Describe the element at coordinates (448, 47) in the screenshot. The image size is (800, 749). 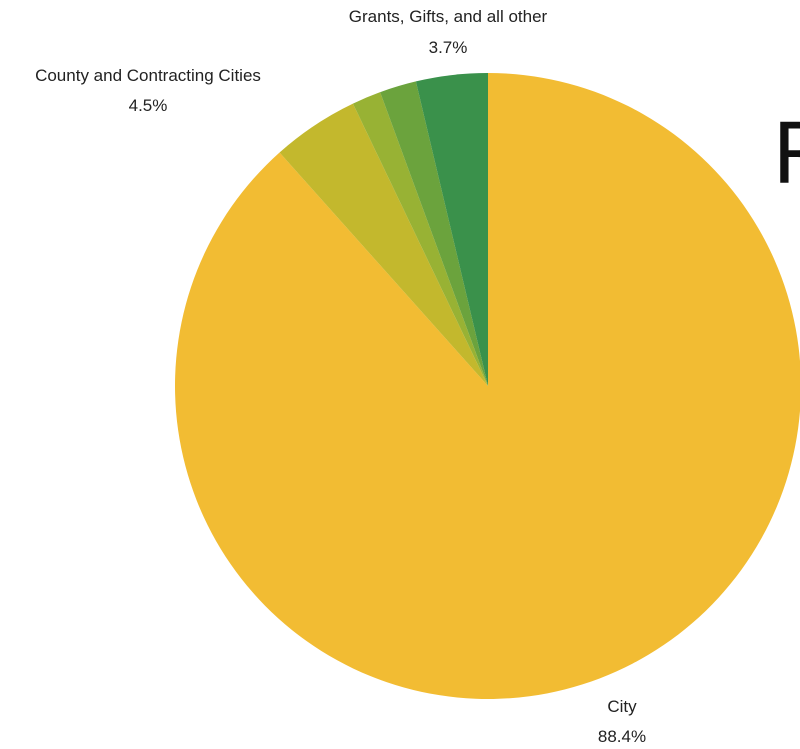
I see `slice-value-4: 3.7%` at that location.